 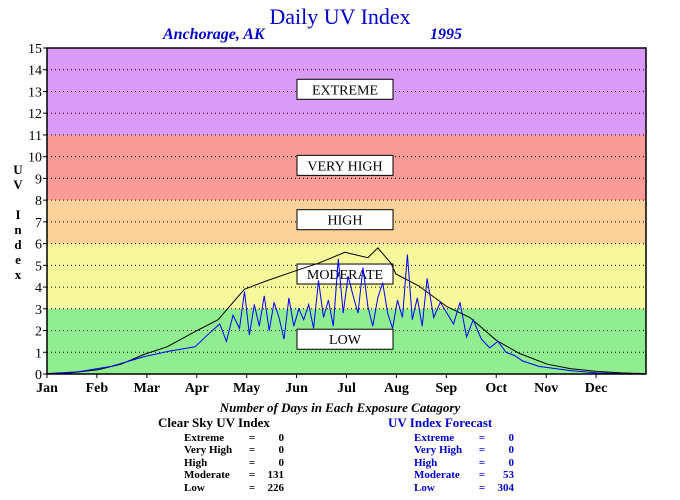 What do you see at coordinates (596, 388) in the screenshot?
I see `x-tick-label: Dec` at bounding box center [596, 388].